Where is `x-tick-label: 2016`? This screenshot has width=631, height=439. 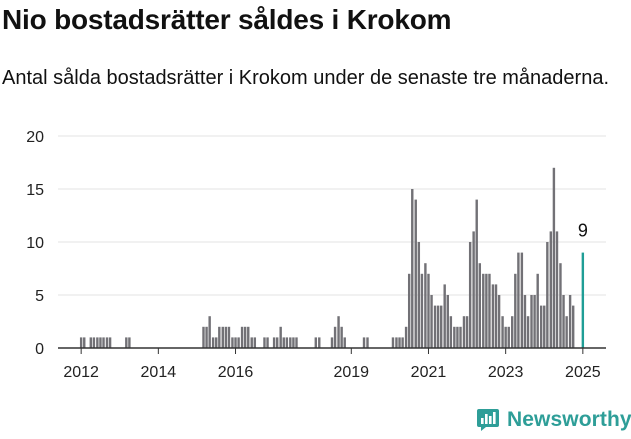 x-tick-label: 2016 is located at coordinates (236, 372).